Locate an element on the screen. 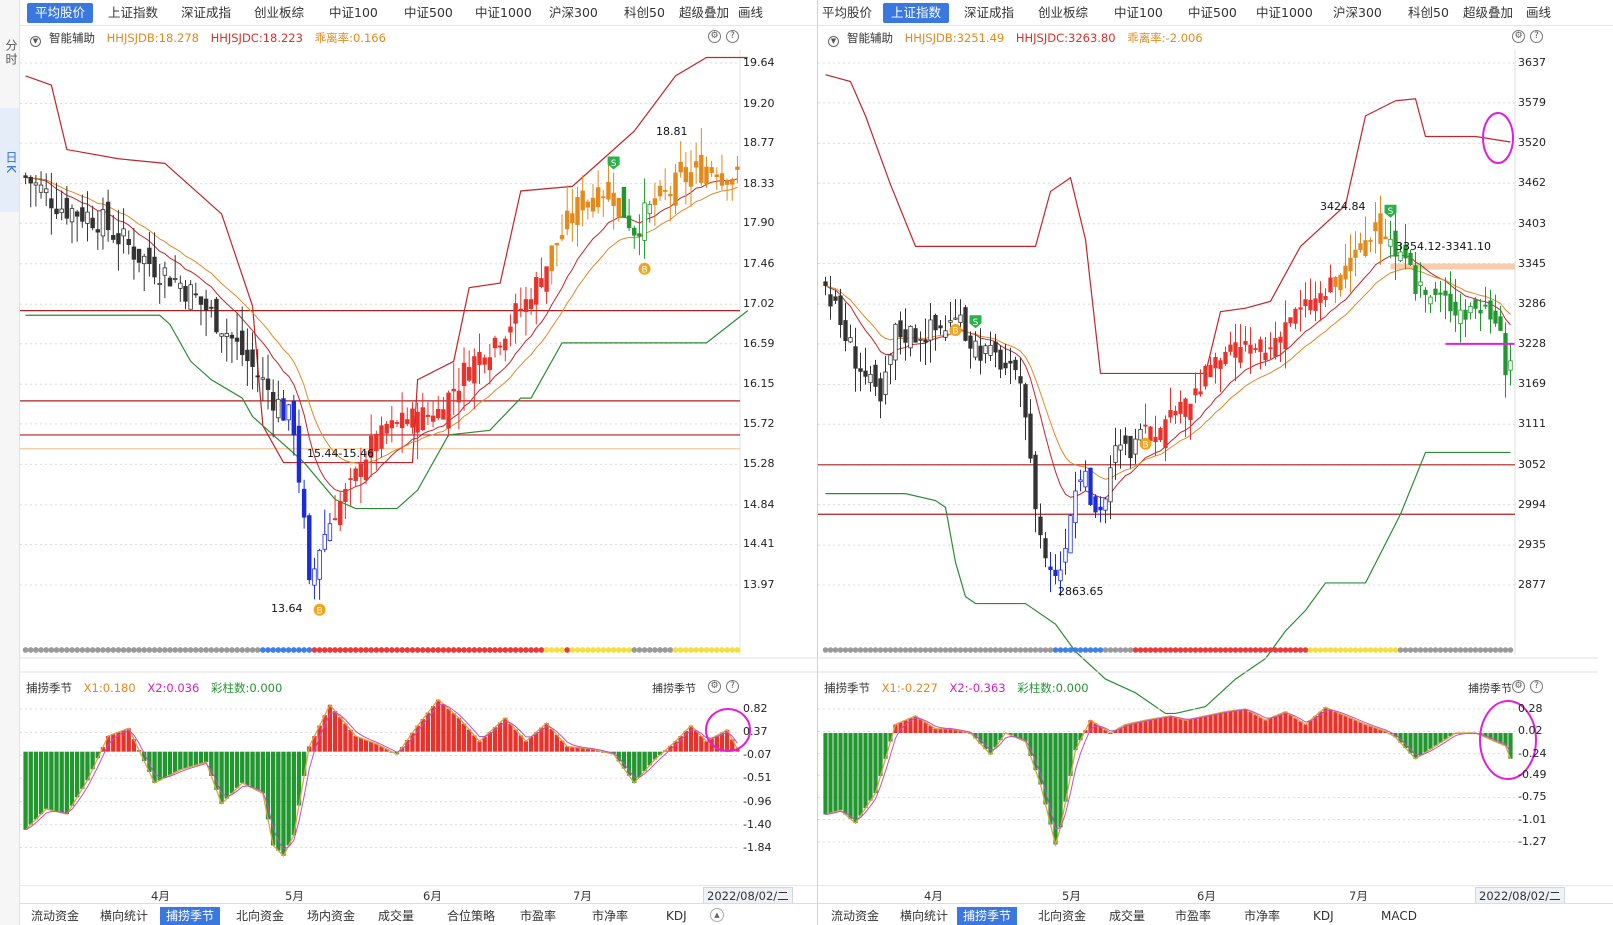 The image size is (1613, 925). osc-y-tick: 0.28 is located at coordinates (1530, 708).